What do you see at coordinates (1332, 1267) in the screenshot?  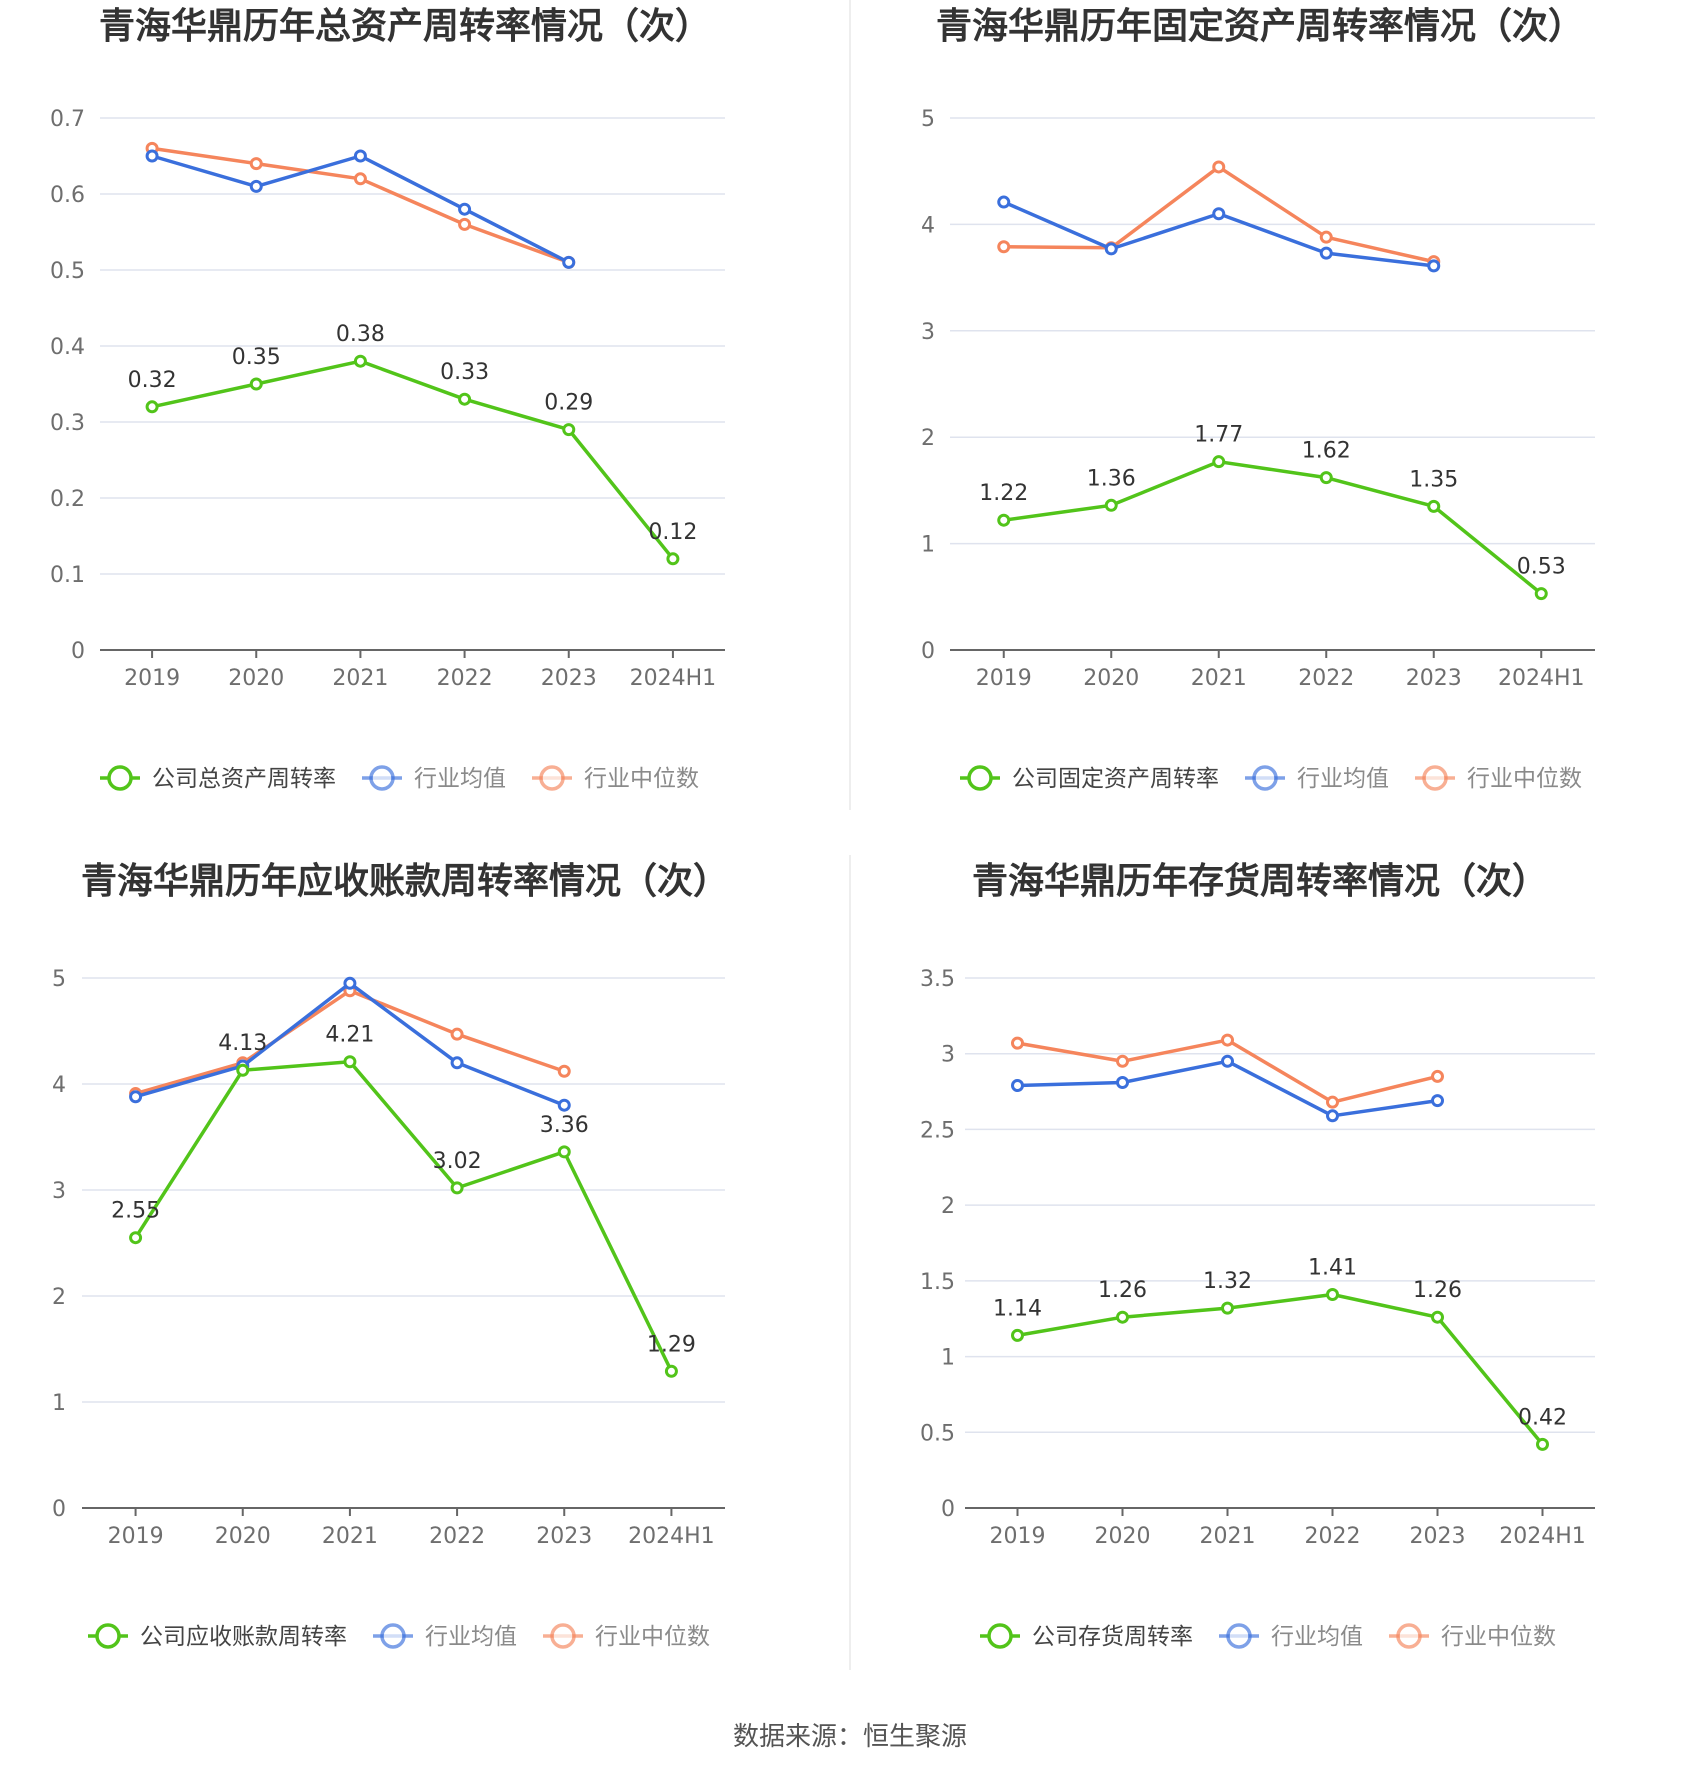 I see `data-label: 1.41` at bounding box center [1332, 1267].